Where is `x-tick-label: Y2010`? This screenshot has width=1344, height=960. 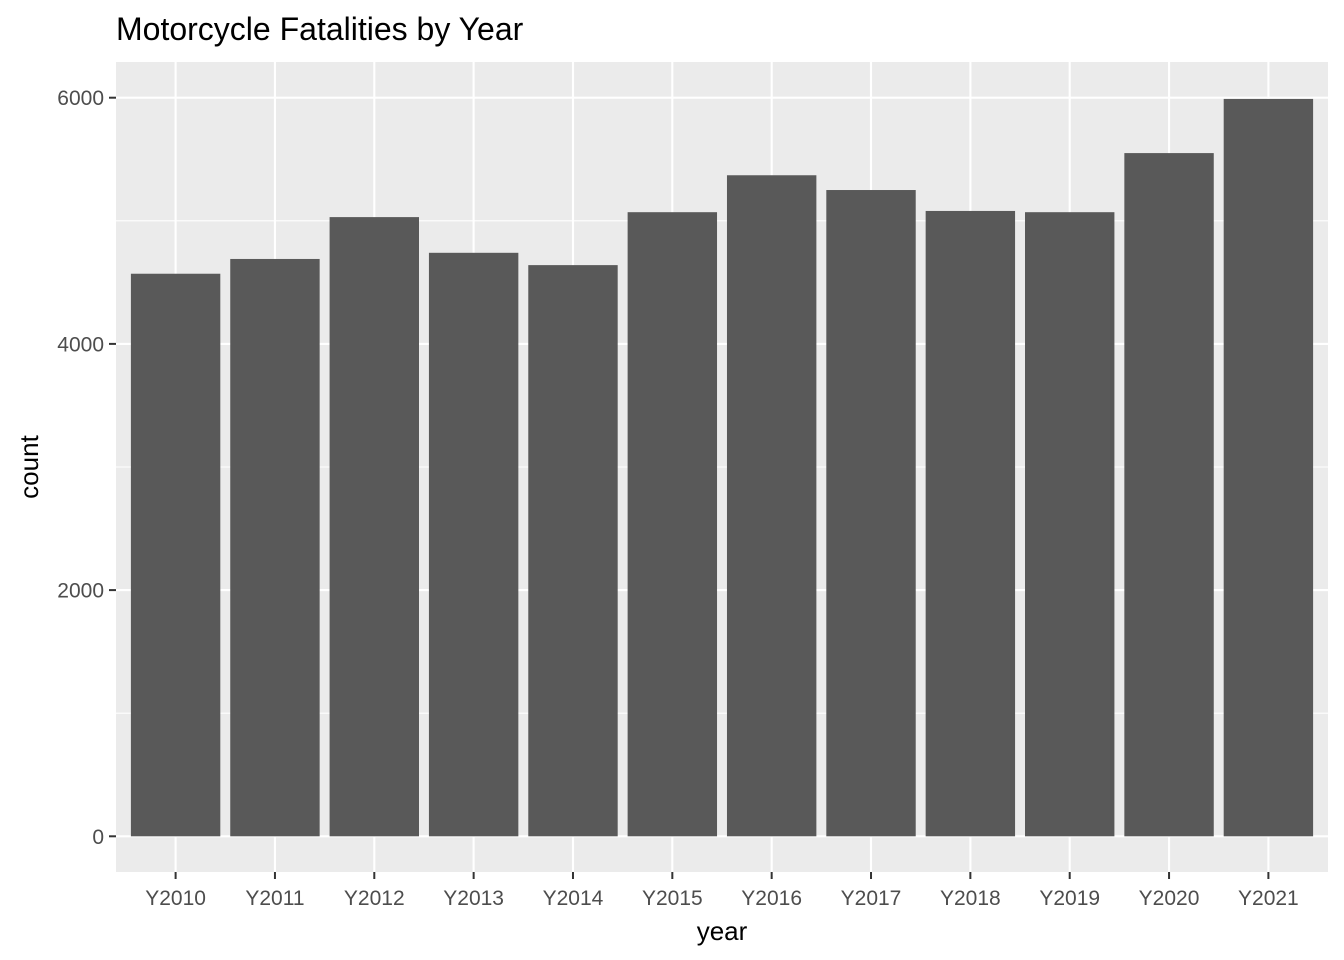 x-tick-label: Y2010 is located at coordinates (175, 898).